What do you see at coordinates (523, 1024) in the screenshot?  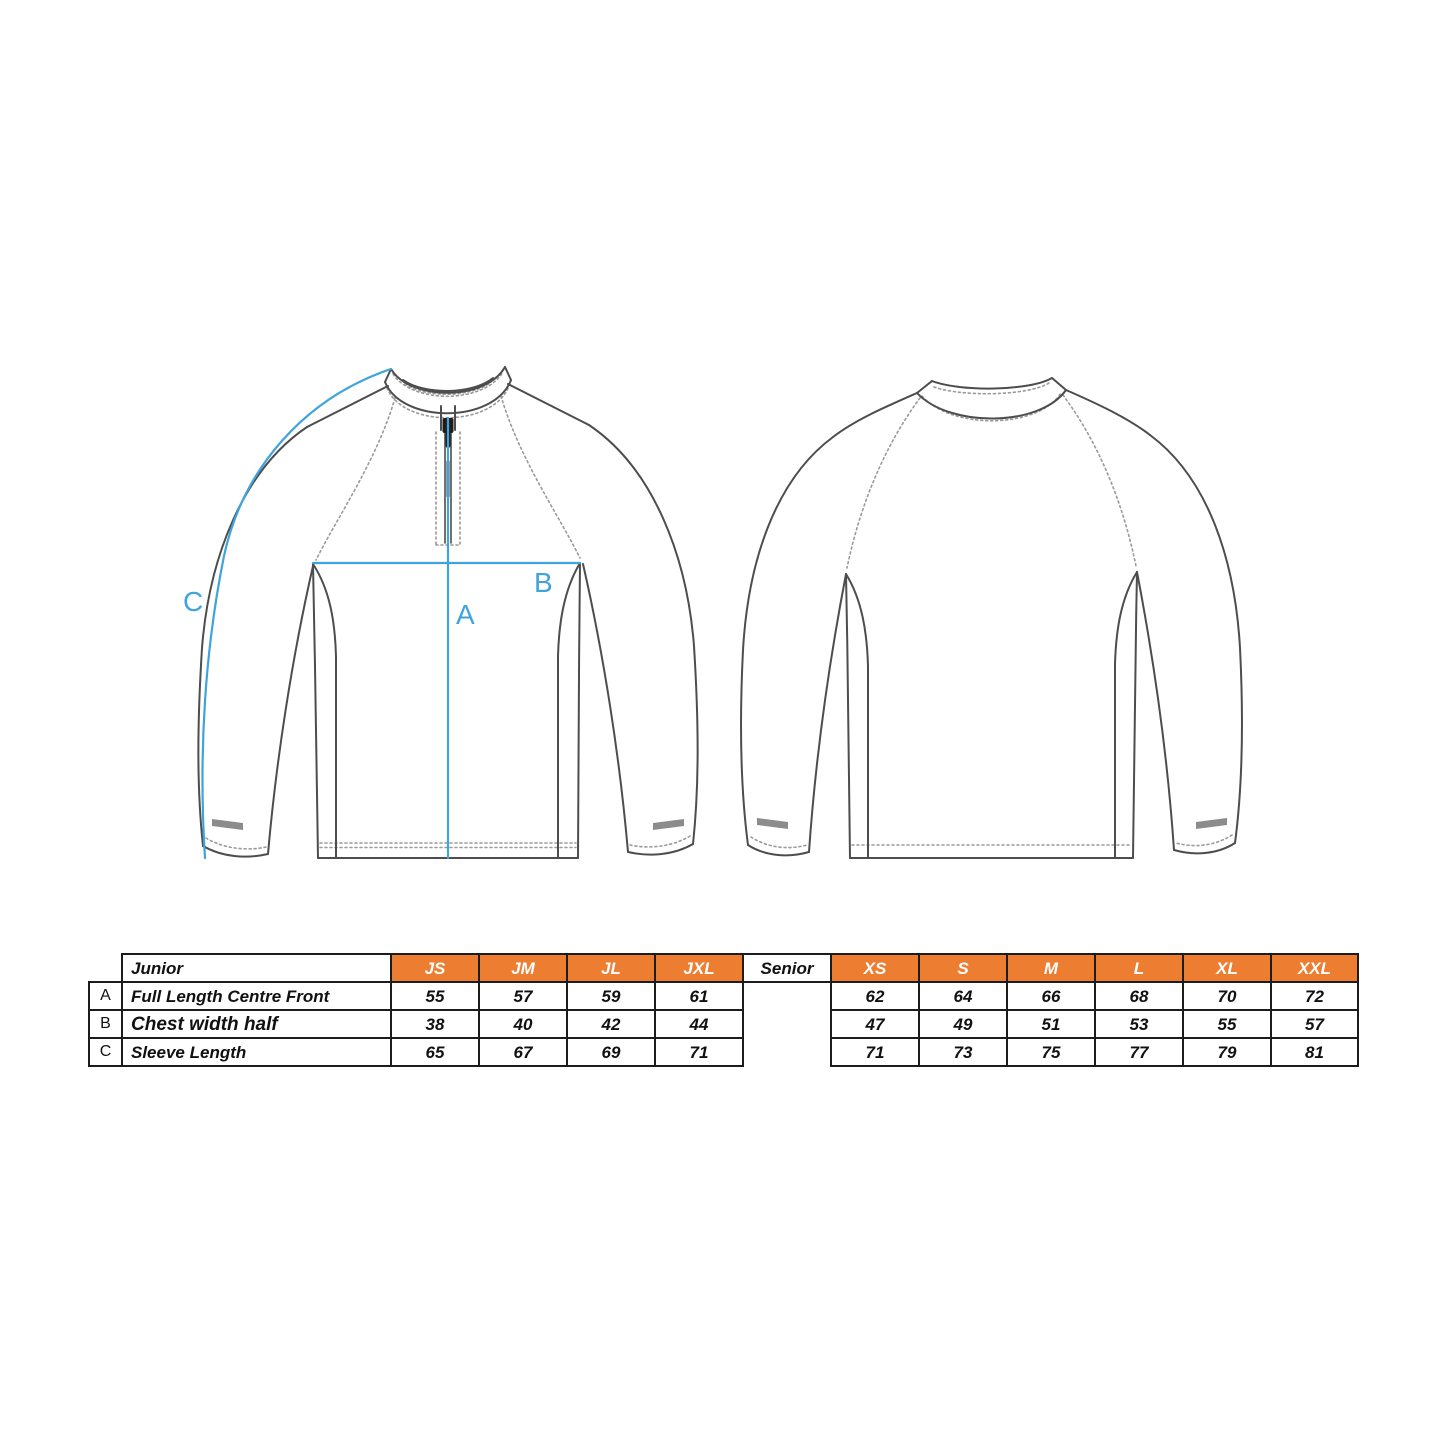 I see `value-cell: 40` at bounding box center [523, 1024].